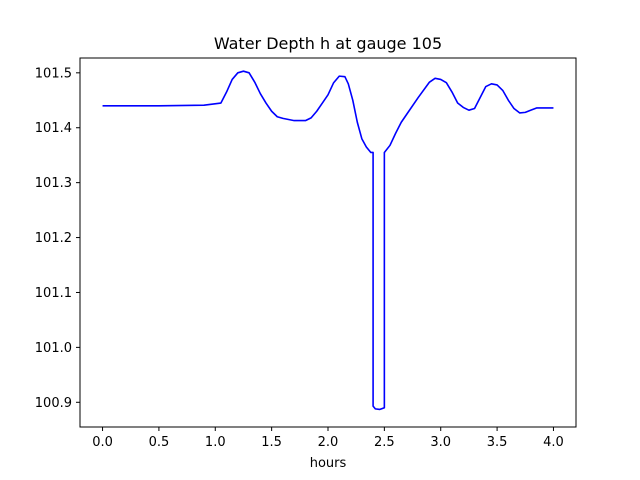 The width and height of the screenshot is (640, 480). I want to click on x-tick-label: 2.0, so click(328, 442).